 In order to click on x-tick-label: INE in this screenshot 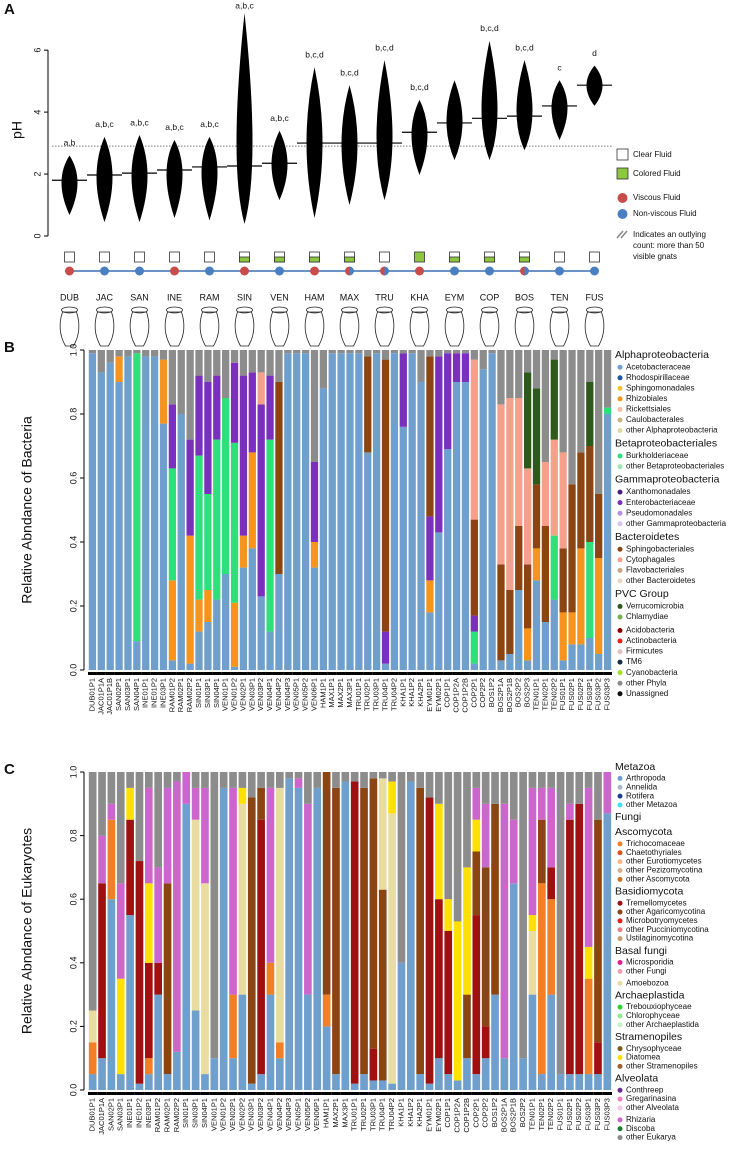, I will do `click(174, 297)`.